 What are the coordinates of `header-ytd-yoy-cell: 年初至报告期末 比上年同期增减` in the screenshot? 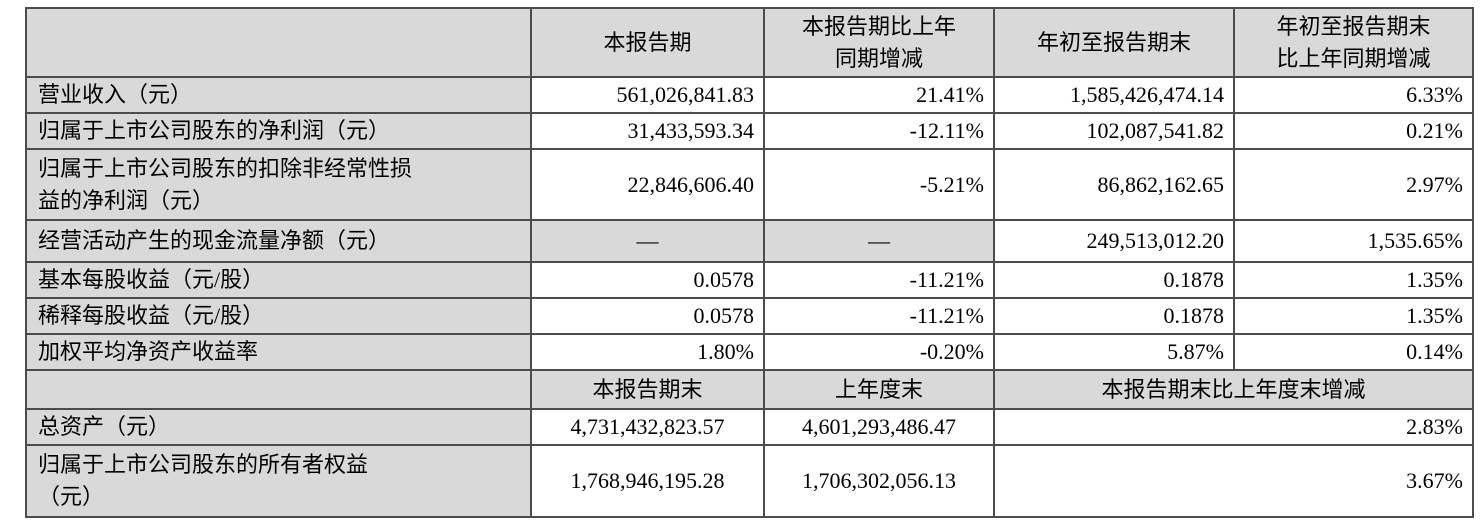 It's located at (1353, 42).